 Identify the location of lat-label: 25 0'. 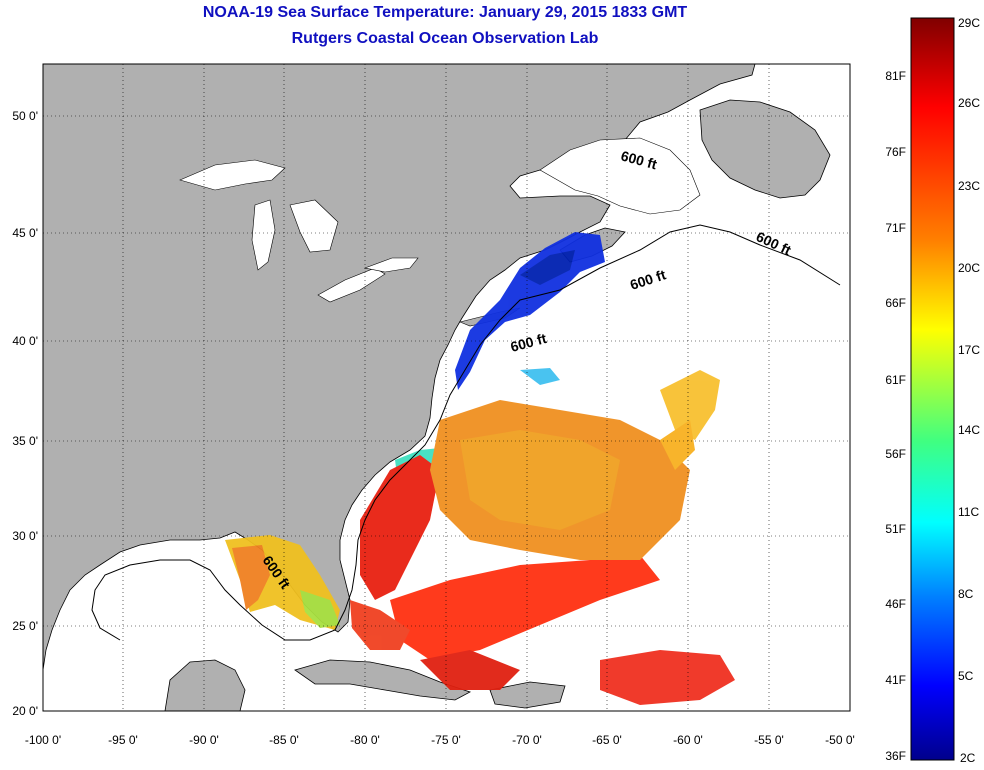
(25, 626).